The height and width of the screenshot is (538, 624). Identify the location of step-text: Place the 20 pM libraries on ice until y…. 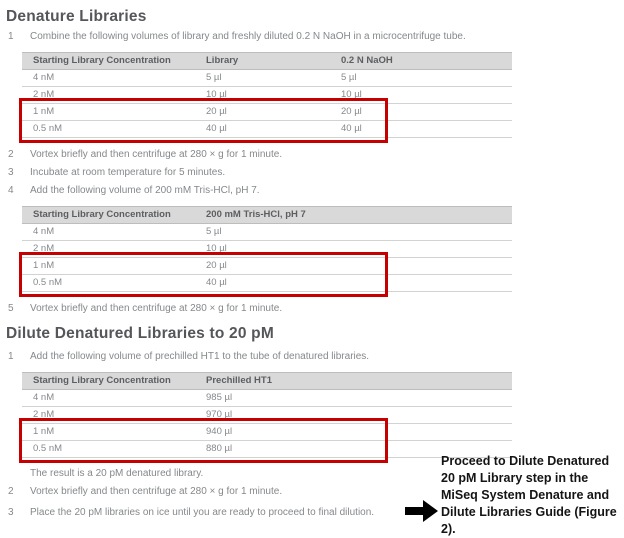
(202, 512).